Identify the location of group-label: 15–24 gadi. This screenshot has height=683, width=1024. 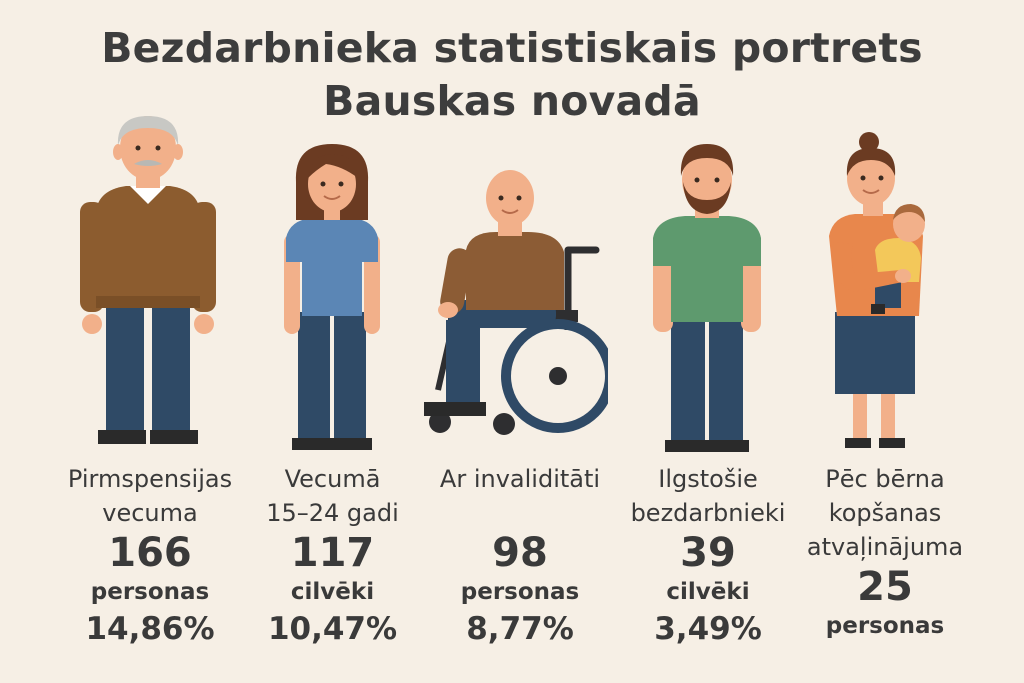
(332, 513).